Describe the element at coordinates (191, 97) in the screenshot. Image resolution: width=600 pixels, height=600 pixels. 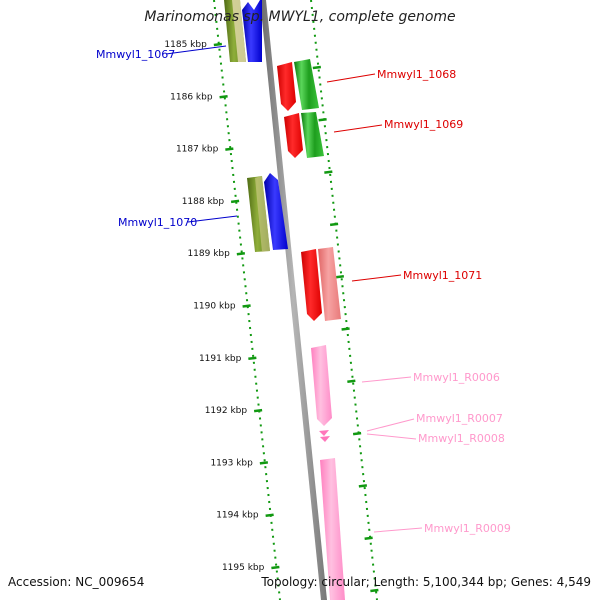
I see `scale-label-1186: 1186 kbp` at that location.